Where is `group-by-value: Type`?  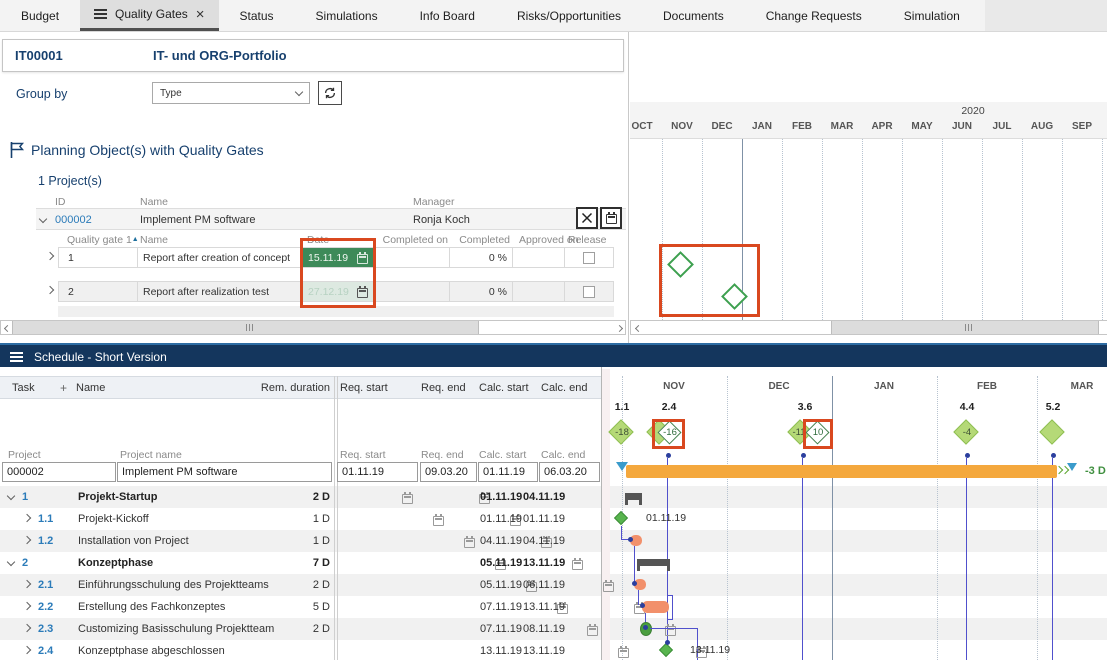
group-by-value: Type is located at coordinates (171, 93).